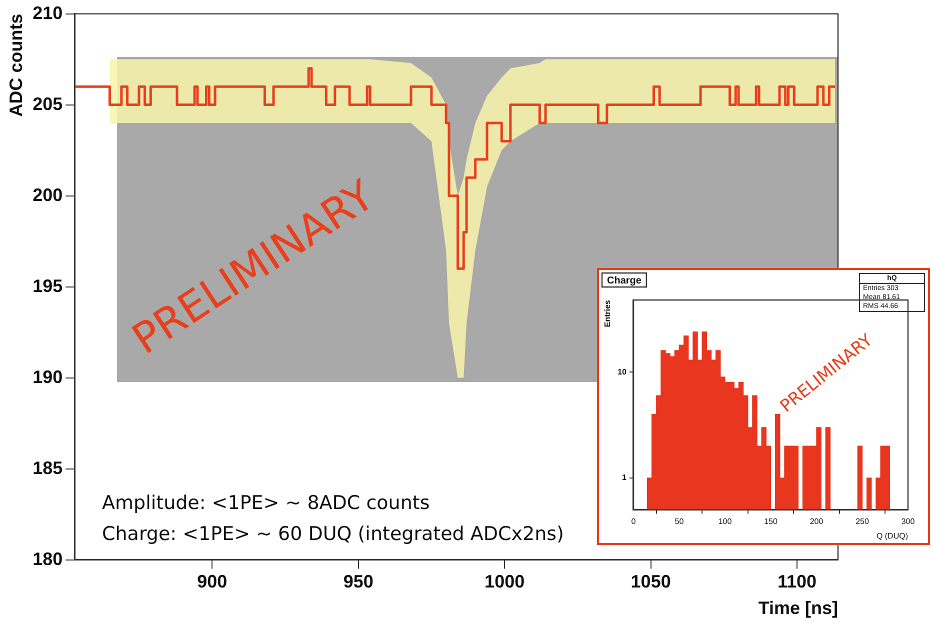 The width and height of the screenshot is (933, 626). What do you see at coordinates (798, 608) in the screenshot?
I see `x-axis-title: Time [ns]` at bounding box center [798, 608].